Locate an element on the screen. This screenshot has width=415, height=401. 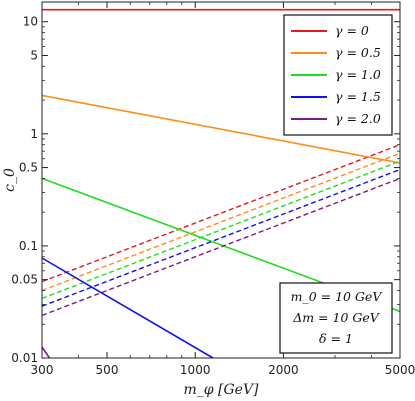
y-tick-label: 0.1 is located at coordinates (28, 246).